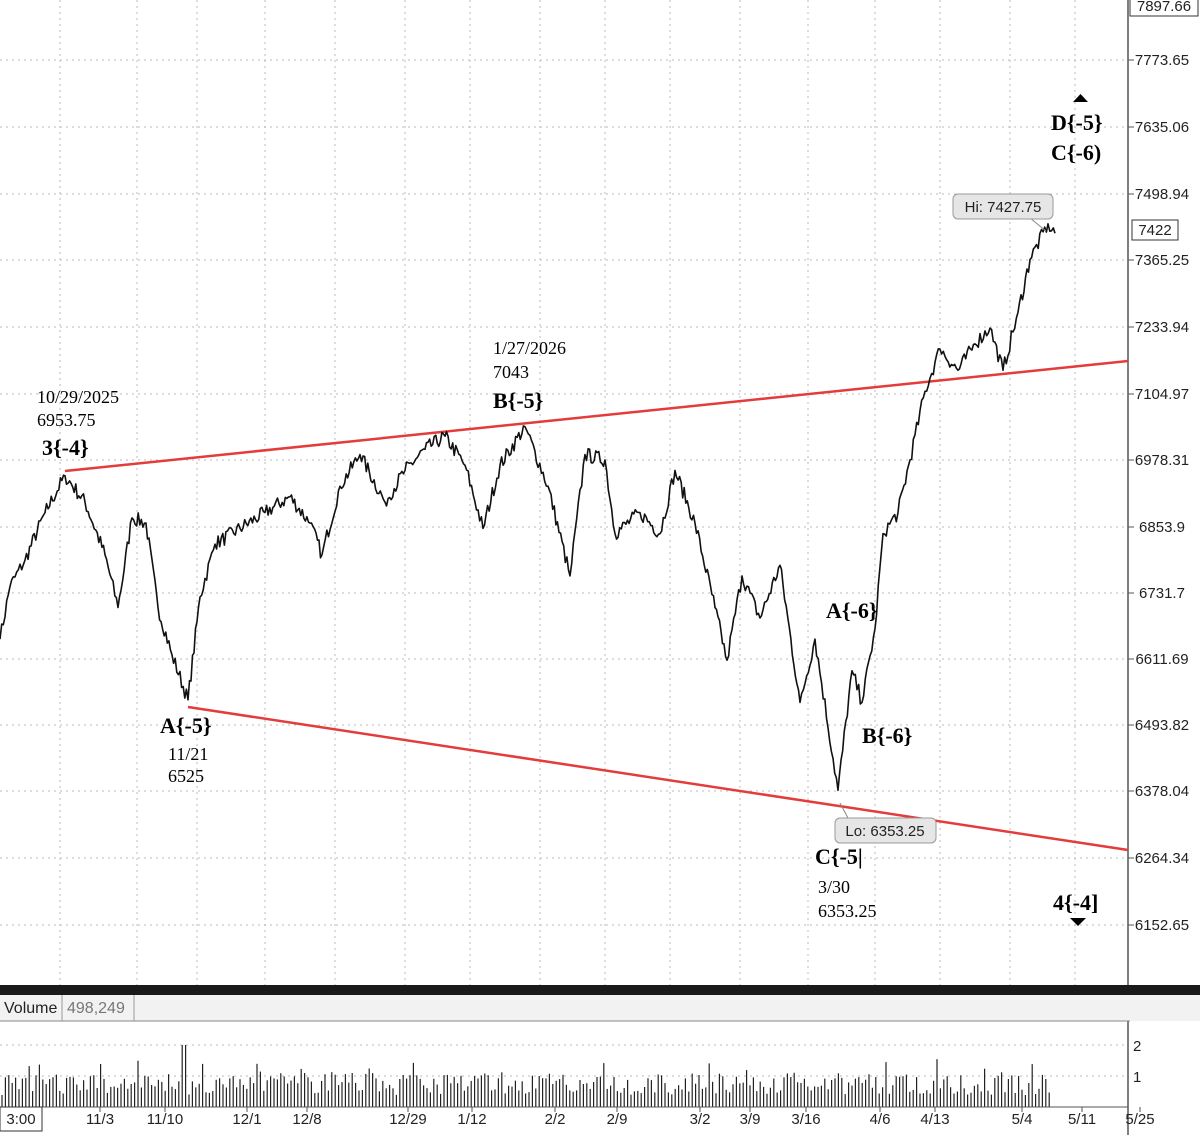 The width and height of the screenshot is (1200, 1135). I want to click on price-tick-label: 6152.65, so click(1162, 925).